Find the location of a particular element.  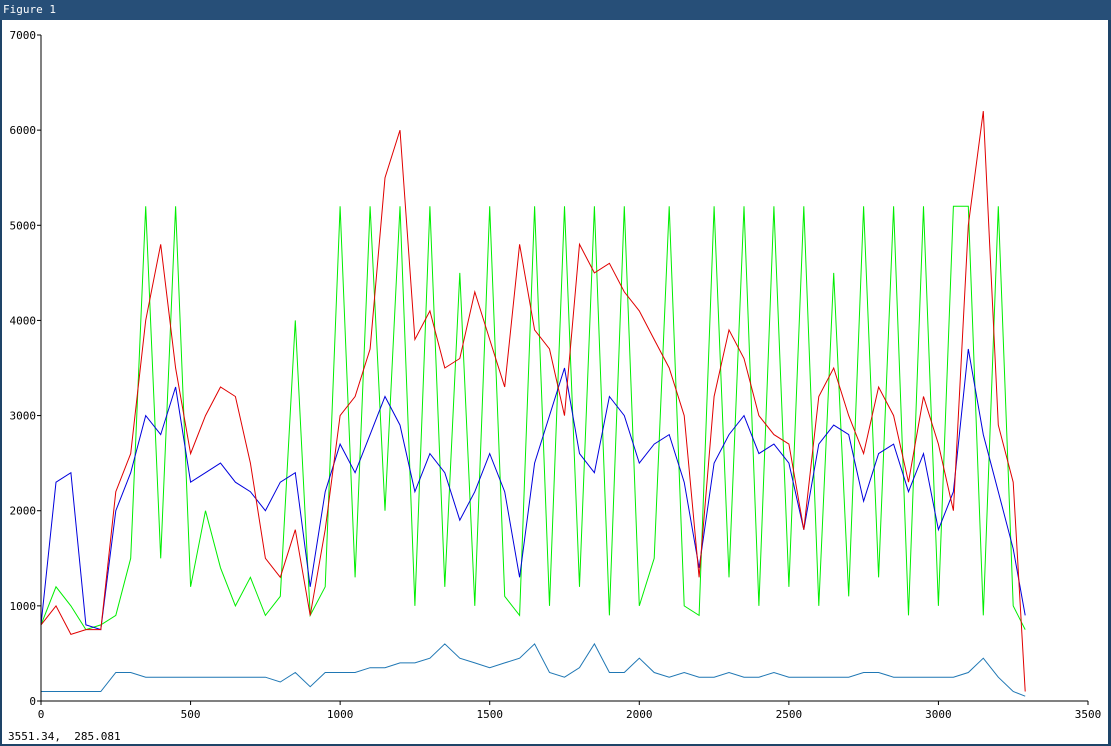

x-tick-label: 3500 is located at coordinates (1088, 714).